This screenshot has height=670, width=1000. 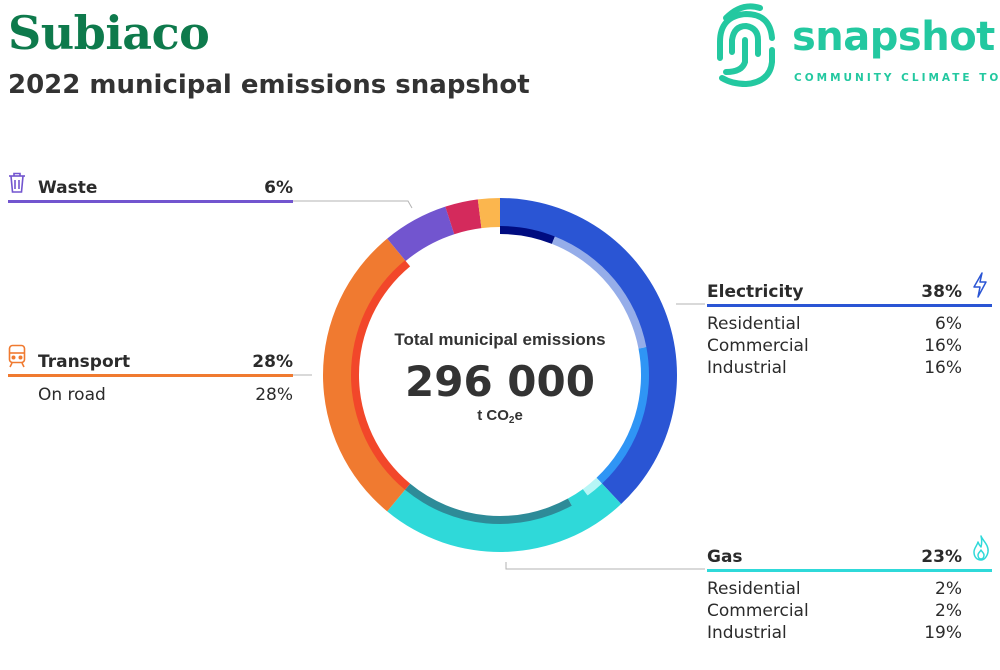 I want to click on train-icon, so click(x=17, y=356).